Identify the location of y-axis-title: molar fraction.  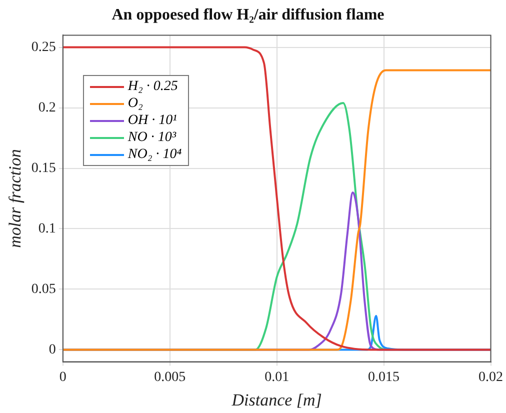
(15, 198).